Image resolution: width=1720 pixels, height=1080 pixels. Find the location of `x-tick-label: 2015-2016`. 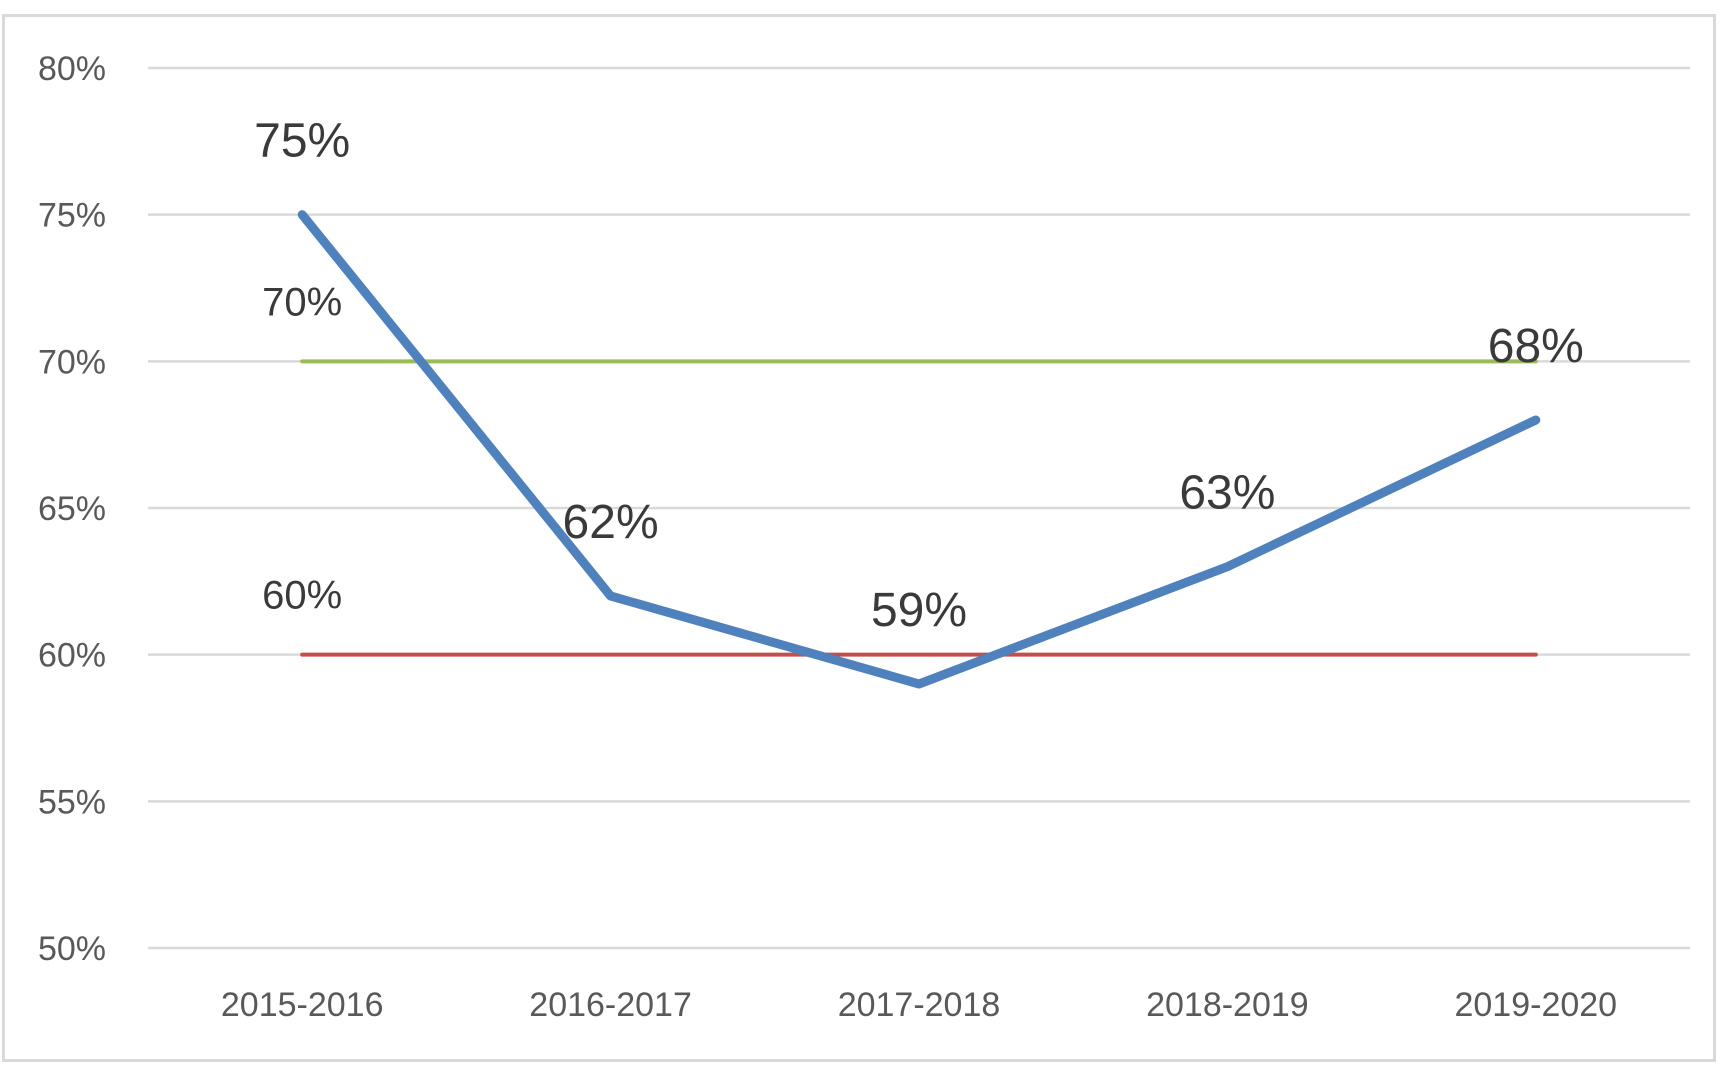

x-tick-label: 2015-2016 is located at coordinates (302, 1005).